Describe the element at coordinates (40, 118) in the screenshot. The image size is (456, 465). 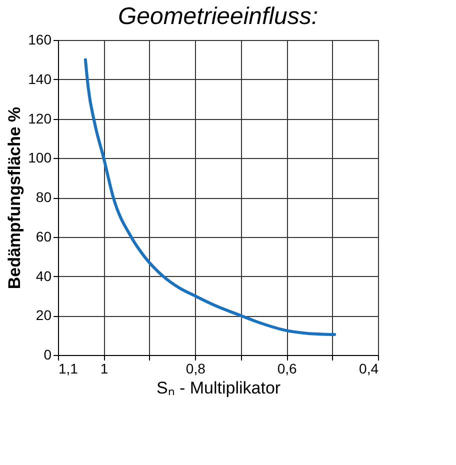
I see `y-tick-label: 120` at that location.